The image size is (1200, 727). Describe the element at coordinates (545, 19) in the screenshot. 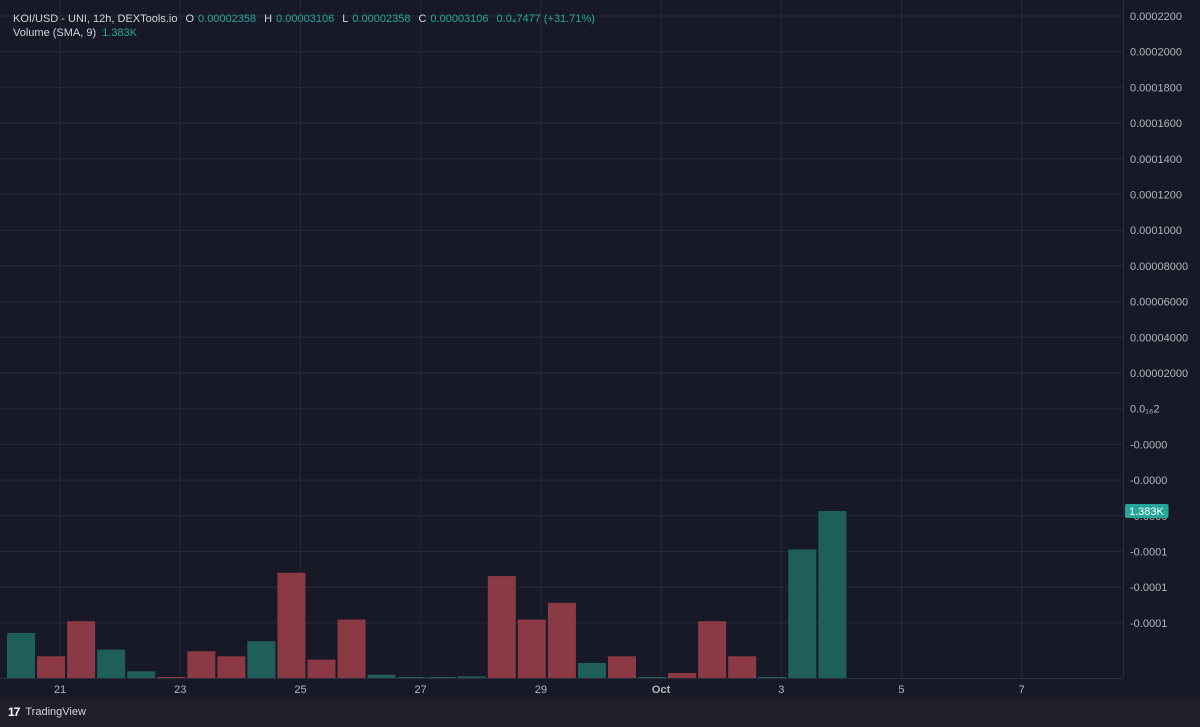

I see `change-value: 0.0₄7477 (+31.71%)` at that location.